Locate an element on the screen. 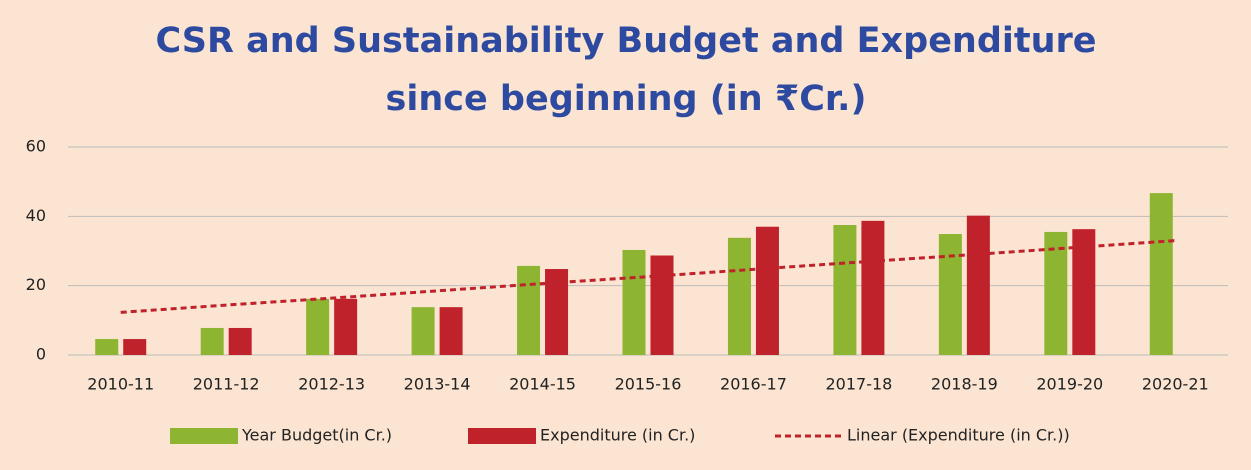  x-tick-label: 2016-17 is located at coordinates (753, 384).